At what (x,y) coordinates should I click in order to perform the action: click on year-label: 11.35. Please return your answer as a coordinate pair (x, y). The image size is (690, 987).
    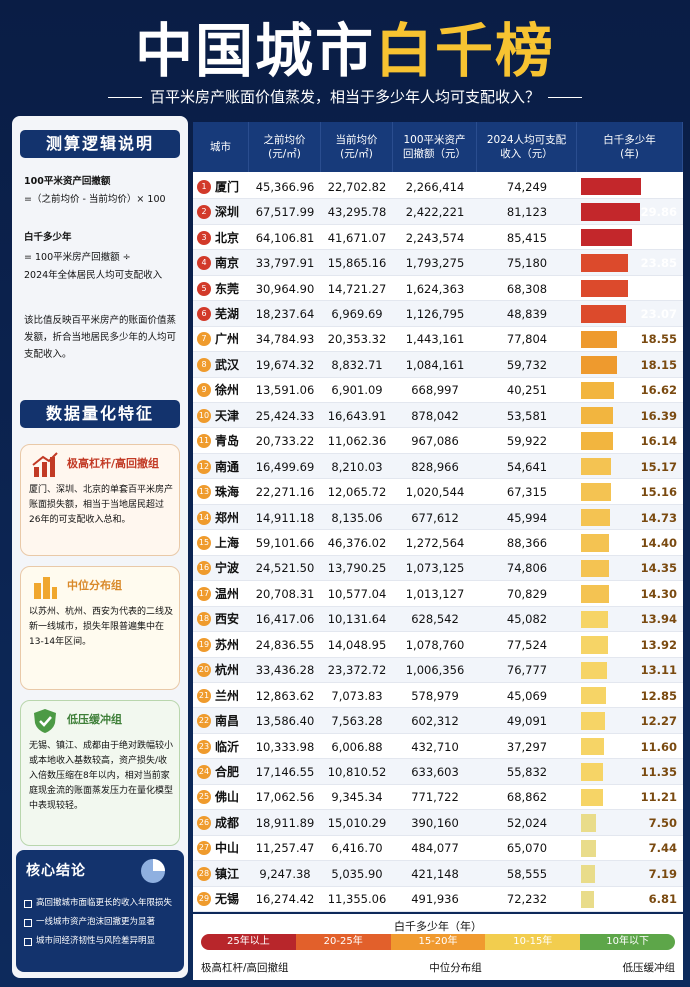
    Looking at the image, I should click on (658, 772).